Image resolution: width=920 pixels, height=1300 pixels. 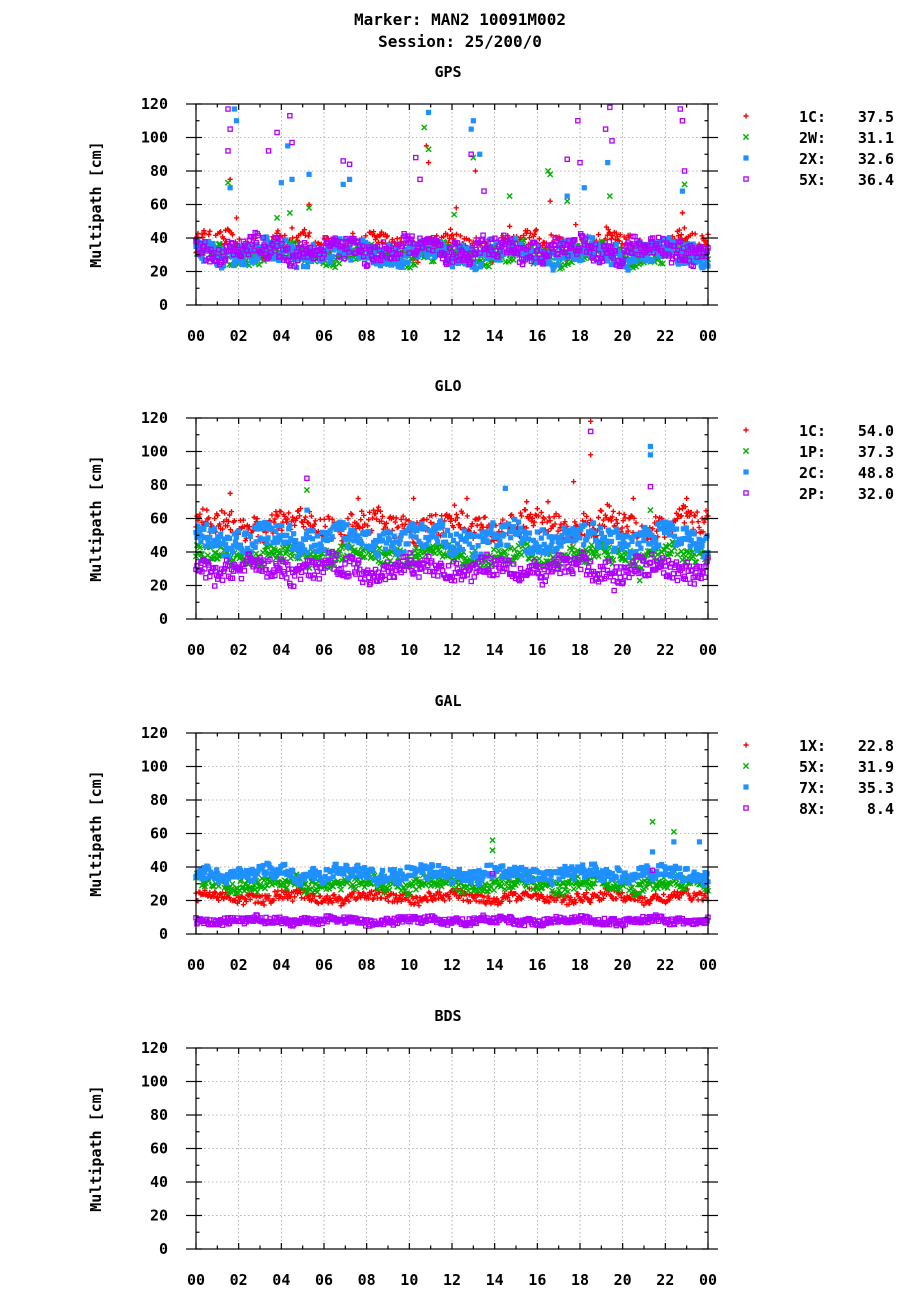 I want to click on x-tick-label: 10, so click(x=409, y=650).